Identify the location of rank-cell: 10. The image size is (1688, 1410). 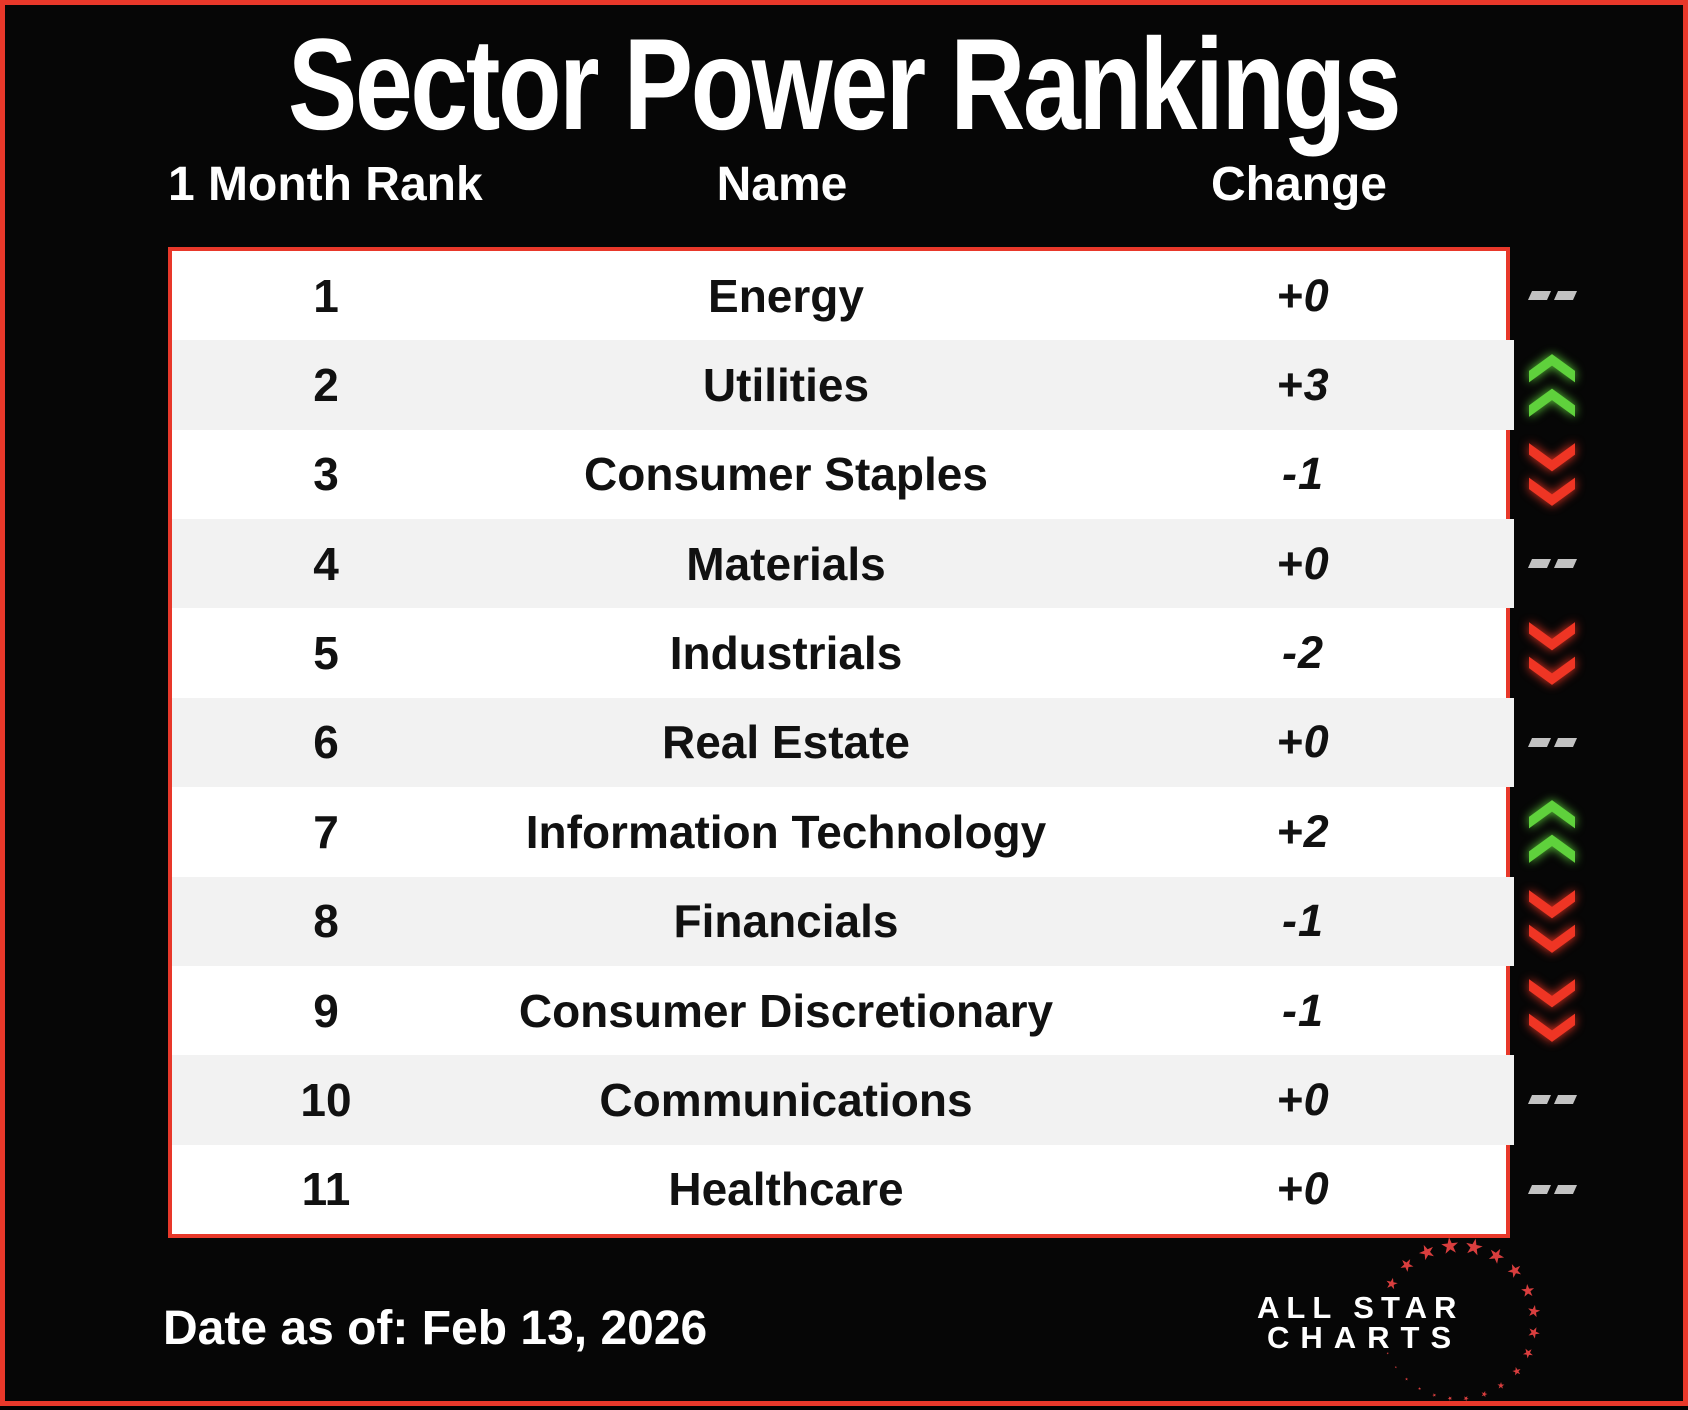
(326, 1099).